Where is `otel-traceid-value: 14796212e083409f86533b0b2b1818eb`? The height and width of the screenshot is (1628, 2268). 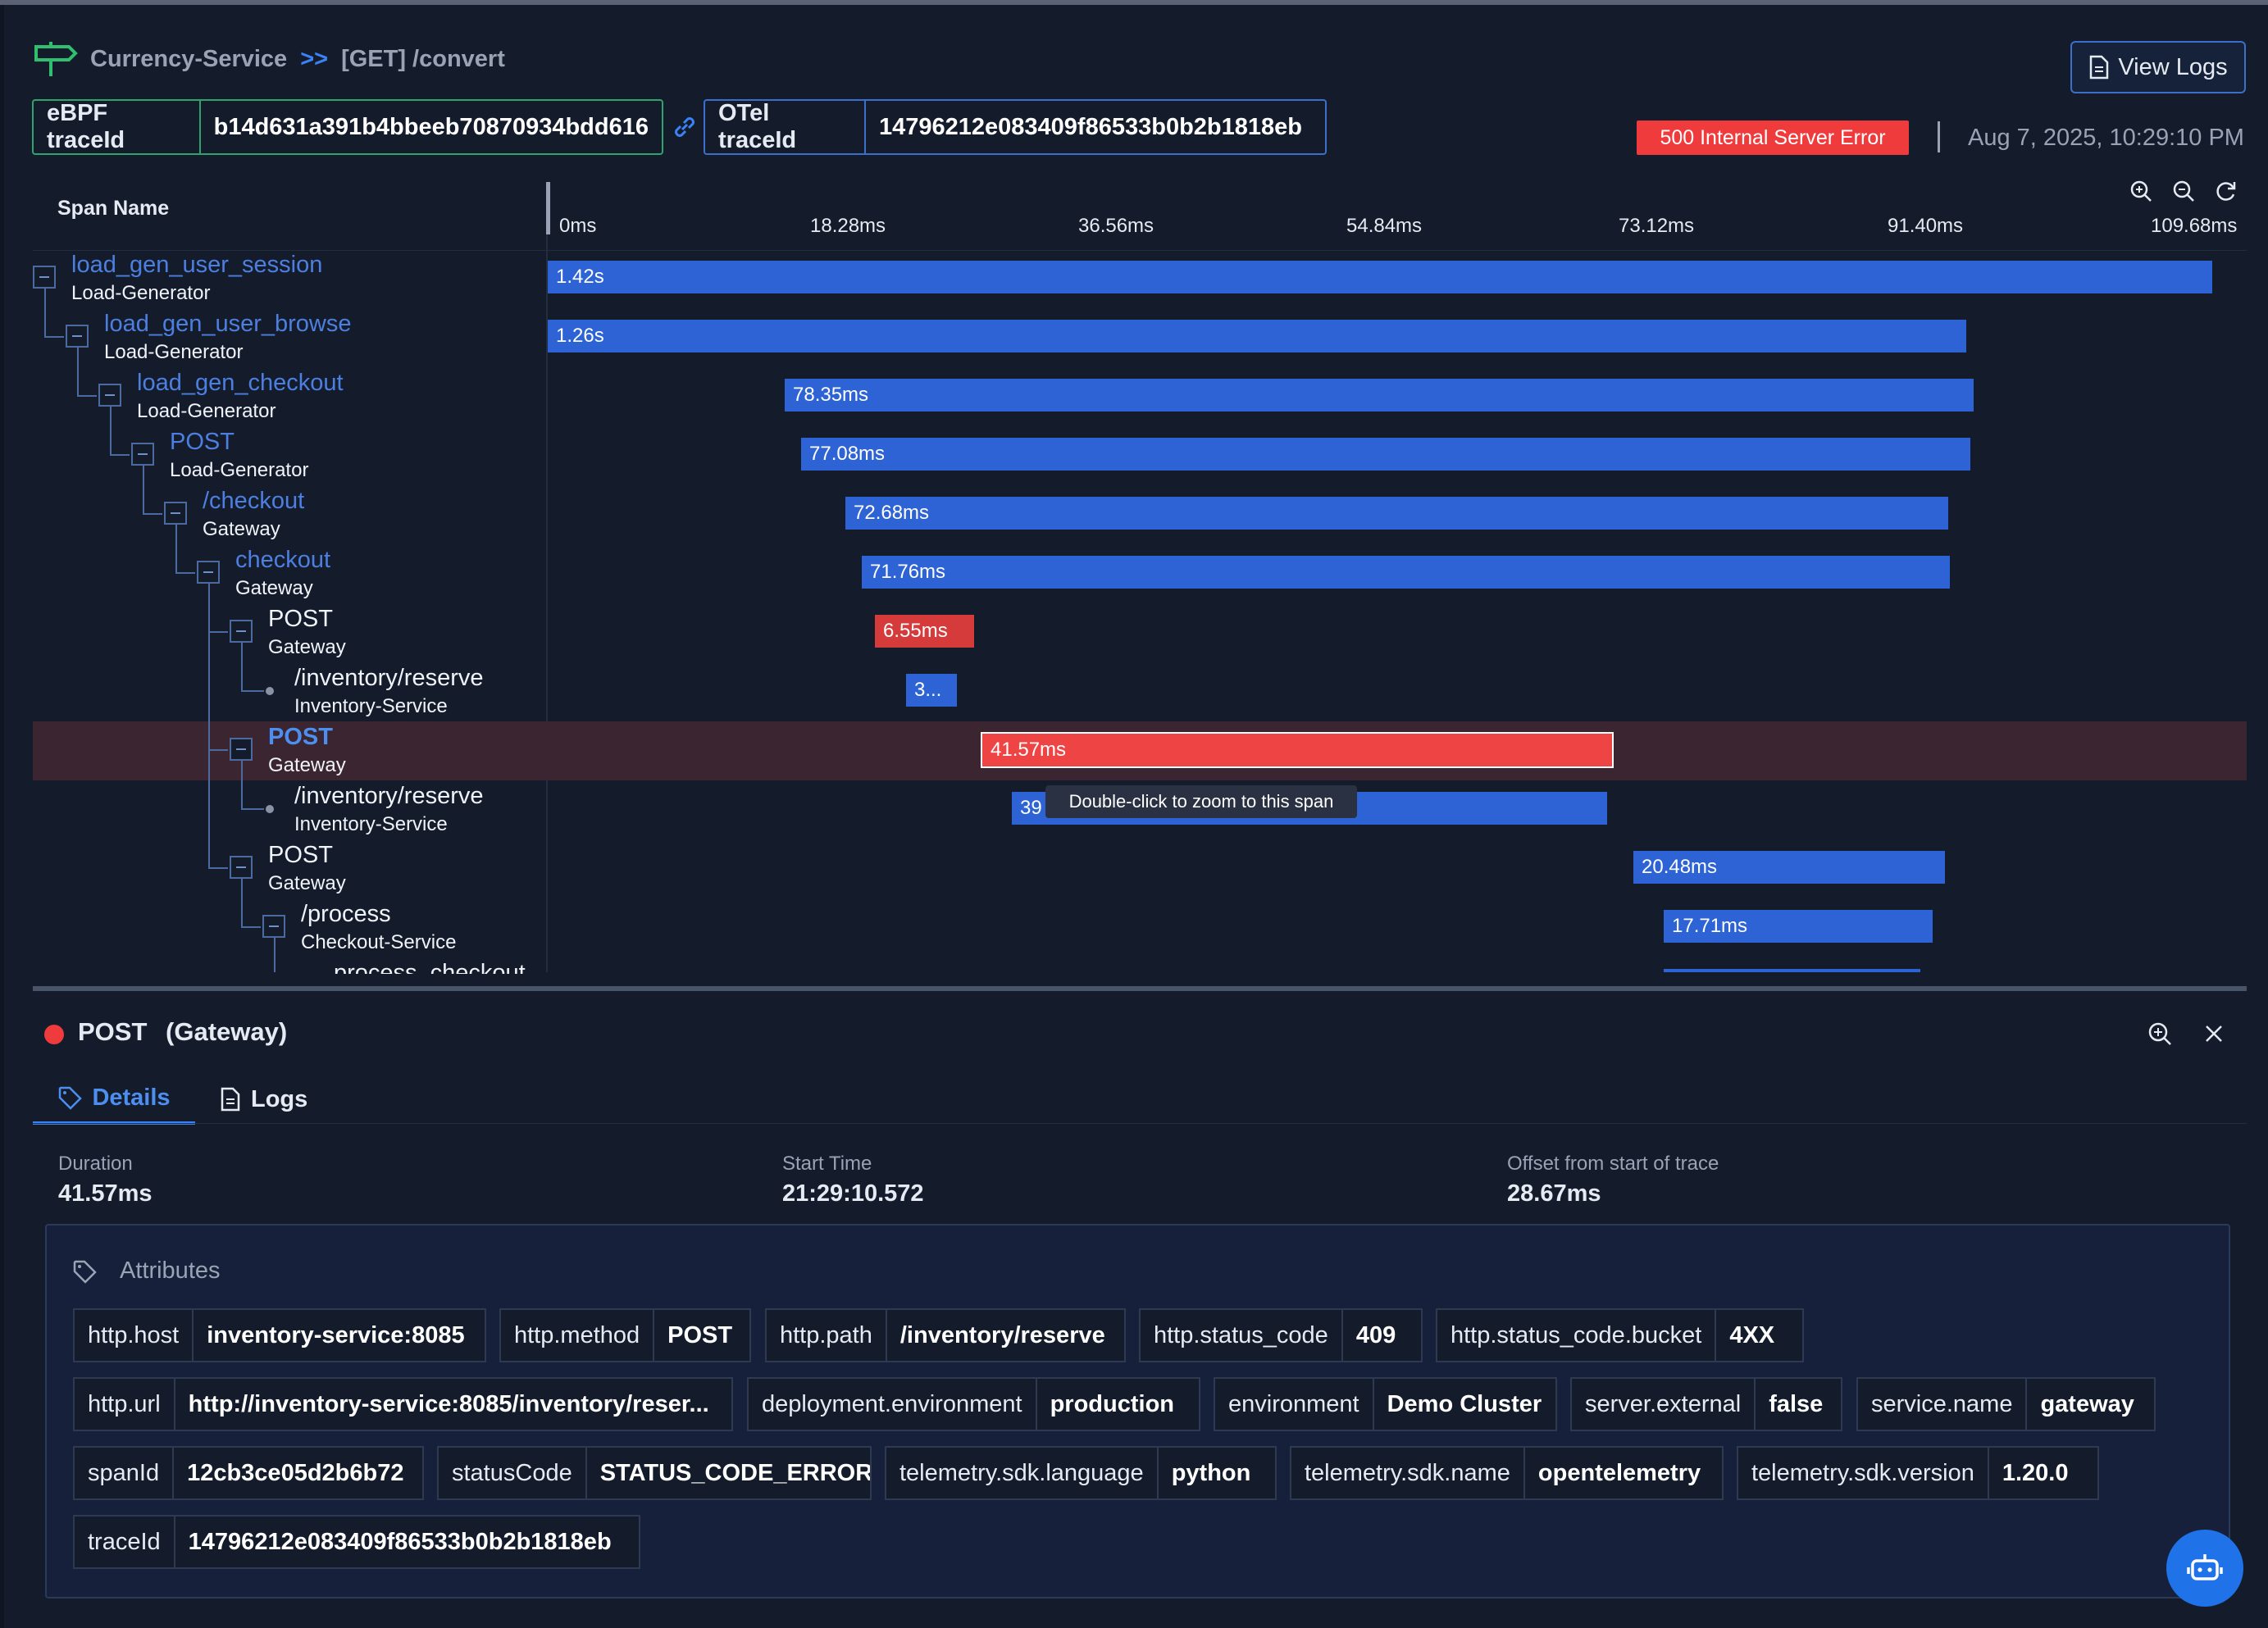 otel-traceid-value: 14796212e083409f86533b0b2b1818eb is located at coordinates (1090, 126).